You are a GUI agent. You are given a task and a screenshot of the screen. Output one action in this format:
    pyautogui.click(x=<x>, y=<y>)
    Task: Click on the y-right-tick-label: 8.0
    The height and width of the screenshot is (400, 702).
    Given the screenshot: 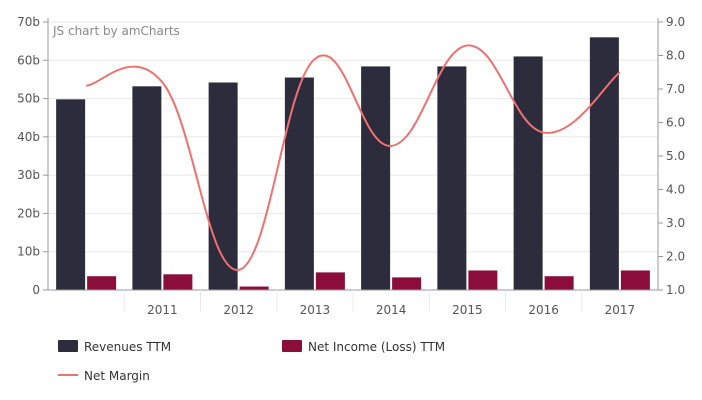 What is the action you would take?
    pyautogui.click(x=675, y=56)
    